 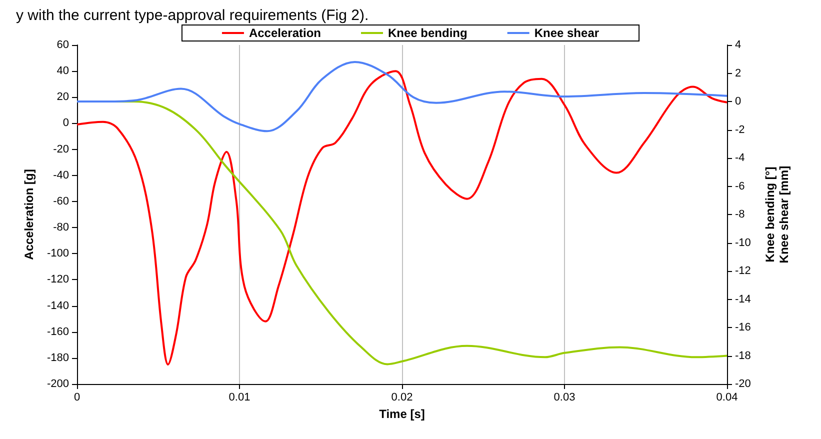 What do you see at coordinates (743, 384) in the screenshot?
I see `y2-tick-label: -20` at bounding box center [743, 384].